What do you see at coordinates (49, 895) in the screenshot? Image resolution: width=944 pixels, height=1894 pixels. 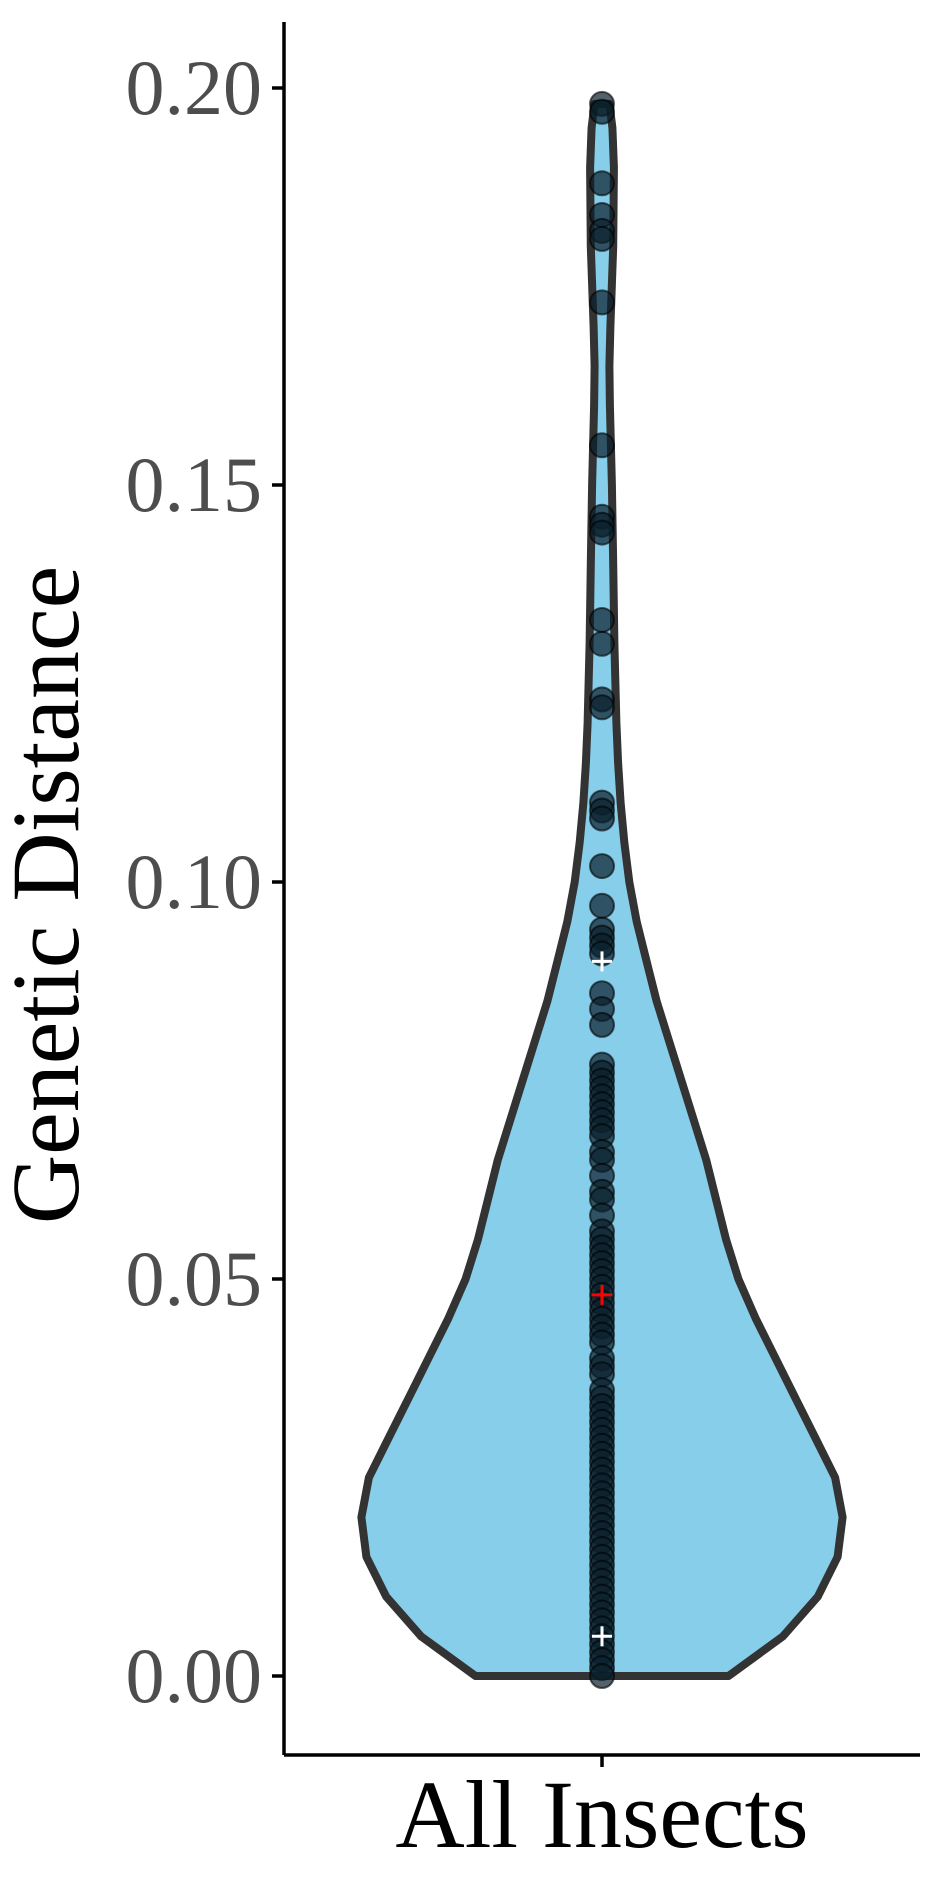 I see `y-axis-title: Genetic Distance` at bounding box center [49, 895].